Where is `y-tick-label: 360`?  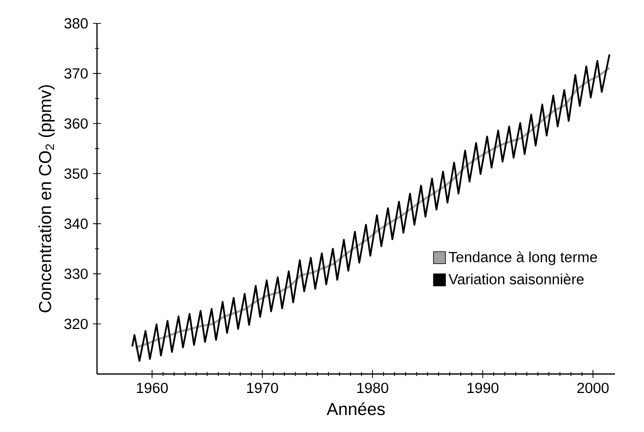 y-tick-label: 360 is located at coordinates (76, 123).